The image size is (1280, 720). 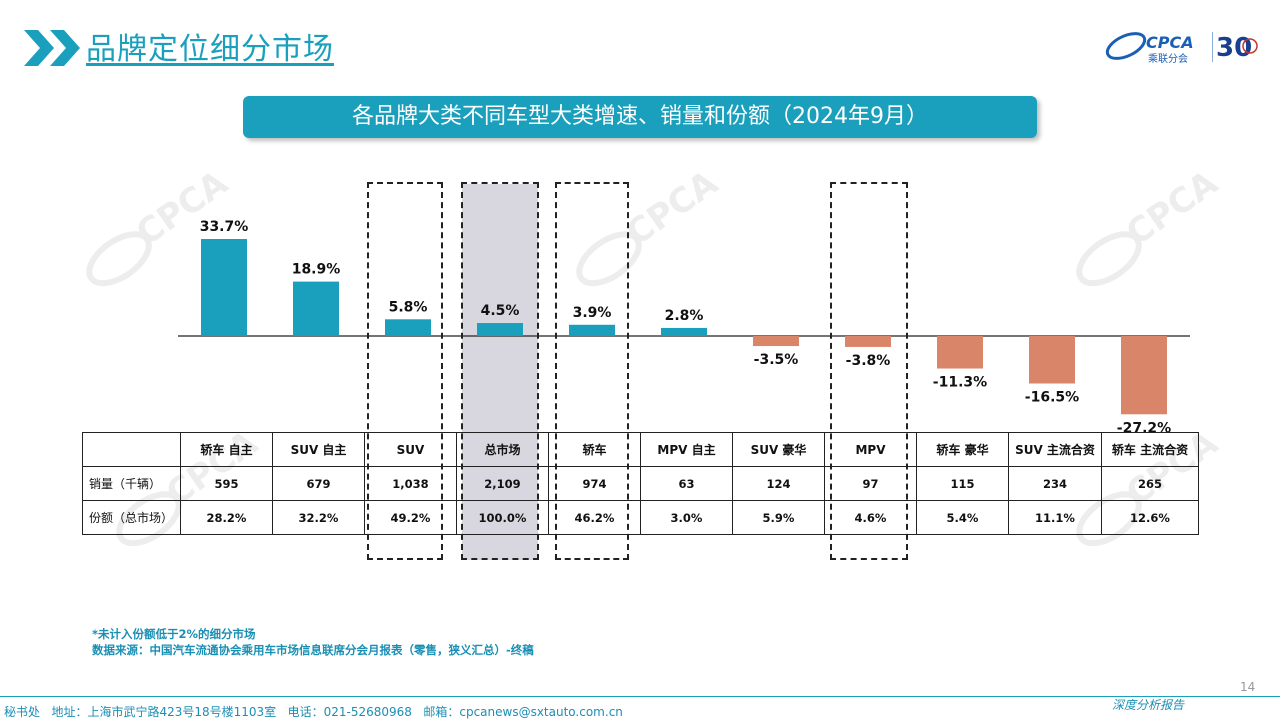 I want to click on table-cell: 63, so click(x=686, y=483).